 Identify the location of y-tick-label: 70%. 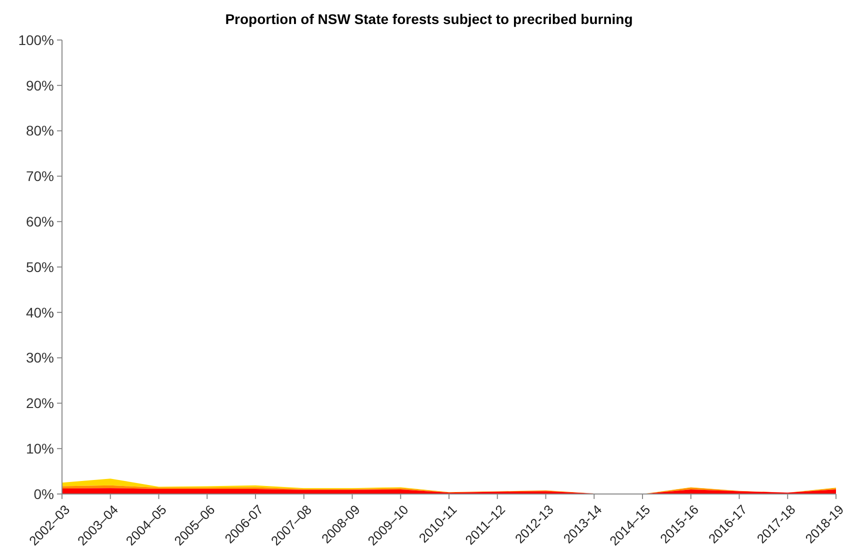
(40, 176).